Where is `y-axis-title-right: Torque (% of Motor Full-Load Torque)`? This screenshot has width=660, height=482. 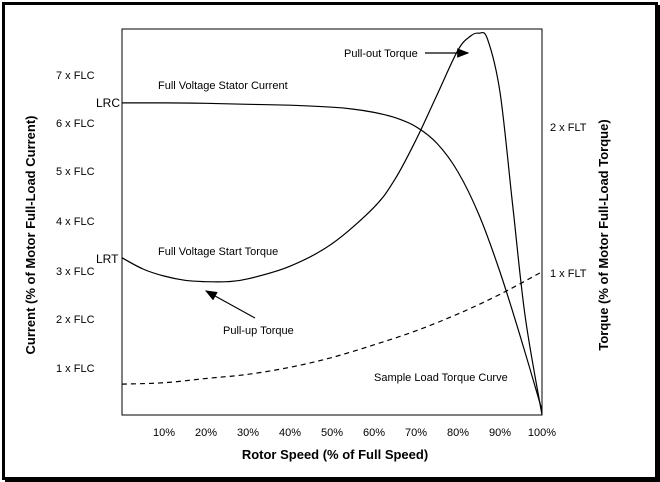
y-axis-title-right: Torque (% of Motor Full-Load Torque) is located at coordinates (603, 234).